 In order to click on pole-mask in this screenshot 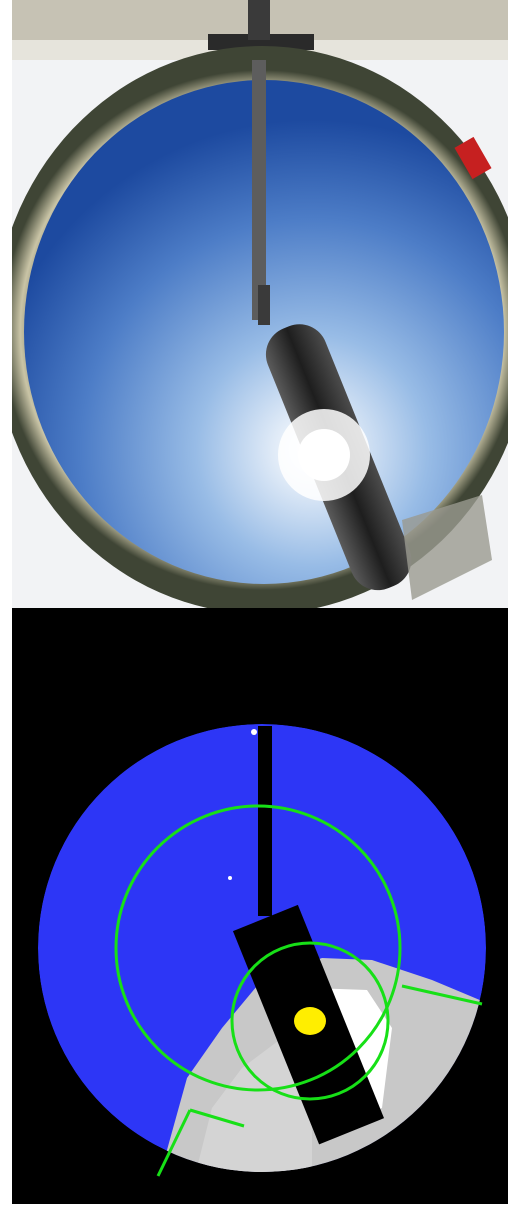, I will do `click(265, 821)`.